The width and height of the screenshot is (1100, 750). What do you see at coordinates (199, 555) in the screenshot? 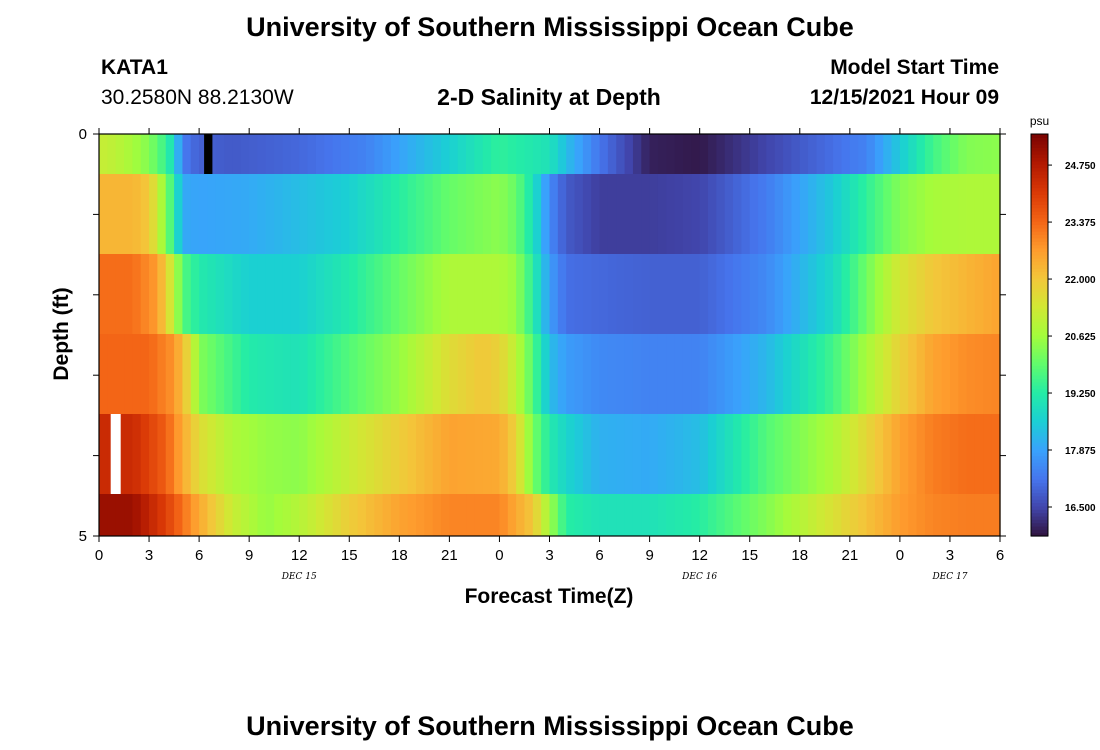
I see `x-tick-label: 6` at bounding box center [199, 555].